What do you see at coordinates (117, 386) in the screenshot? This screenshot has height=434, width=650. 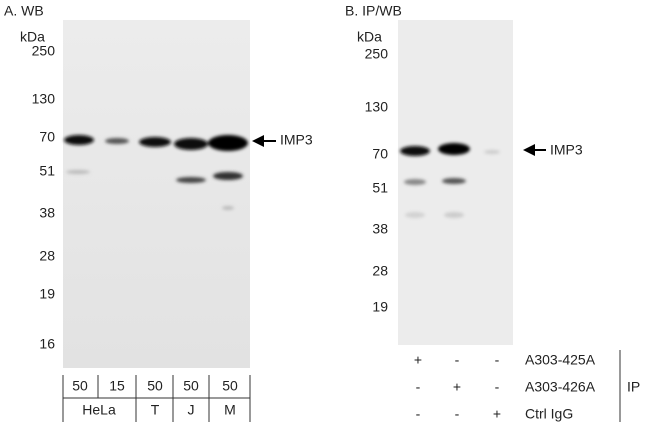 I see `load-label: 15` at bounding box center [117, 386].